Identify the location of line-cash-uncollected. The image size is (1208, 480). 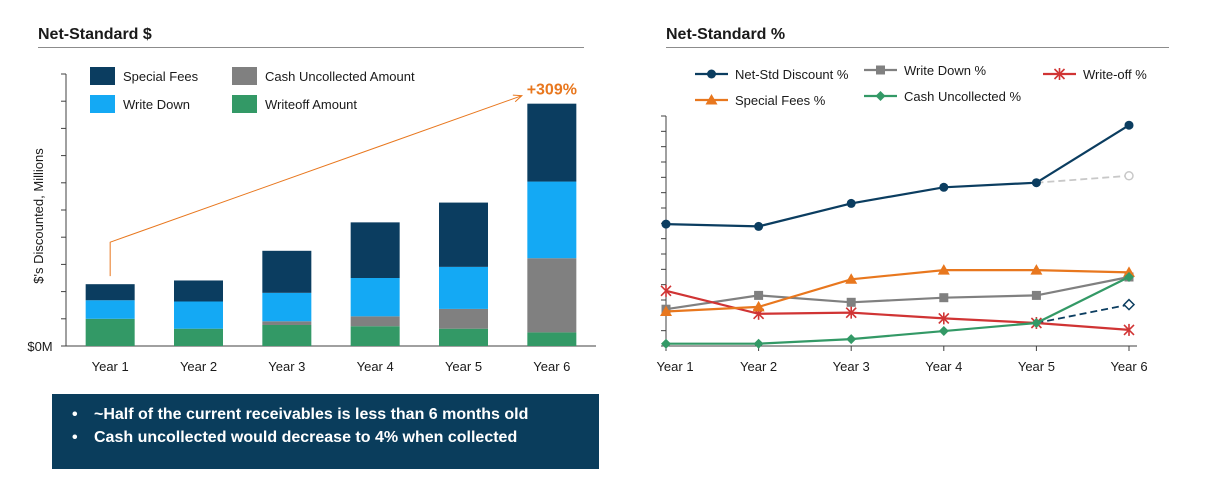
(898, 310).